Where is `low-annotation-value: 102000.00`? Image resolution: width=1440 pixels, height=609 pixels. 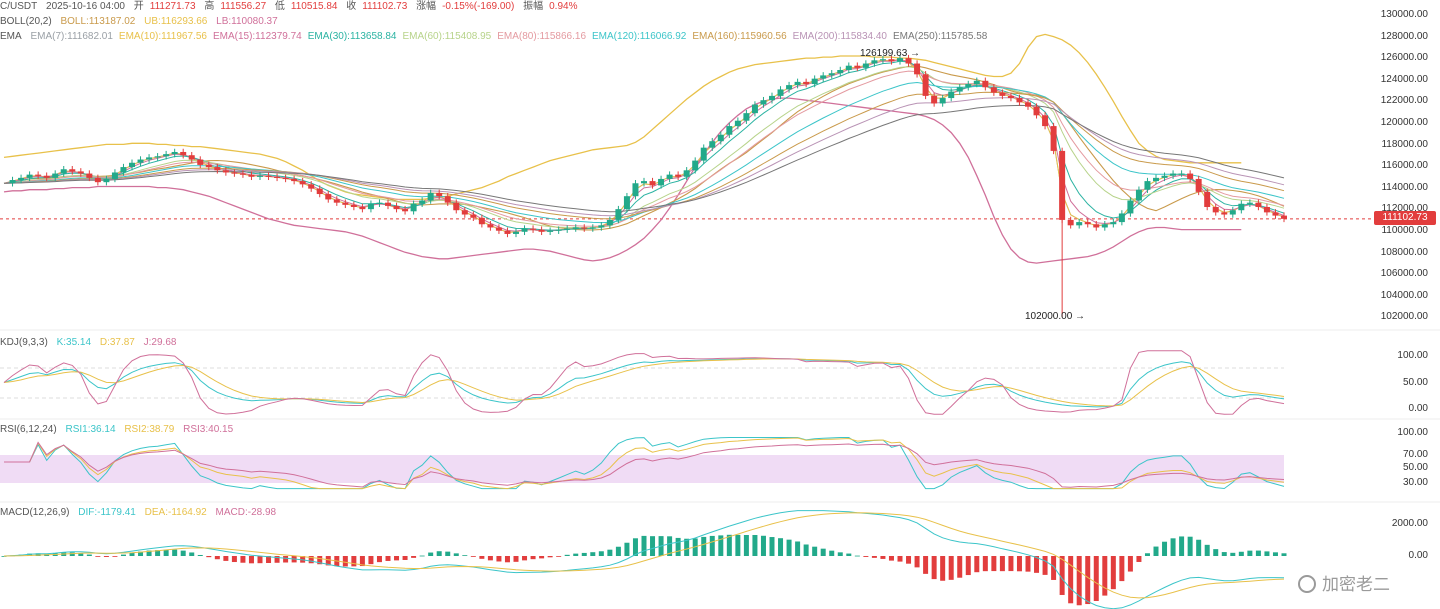
low-annotation-value: 102000.00 is located at coordinates (1049, 316).